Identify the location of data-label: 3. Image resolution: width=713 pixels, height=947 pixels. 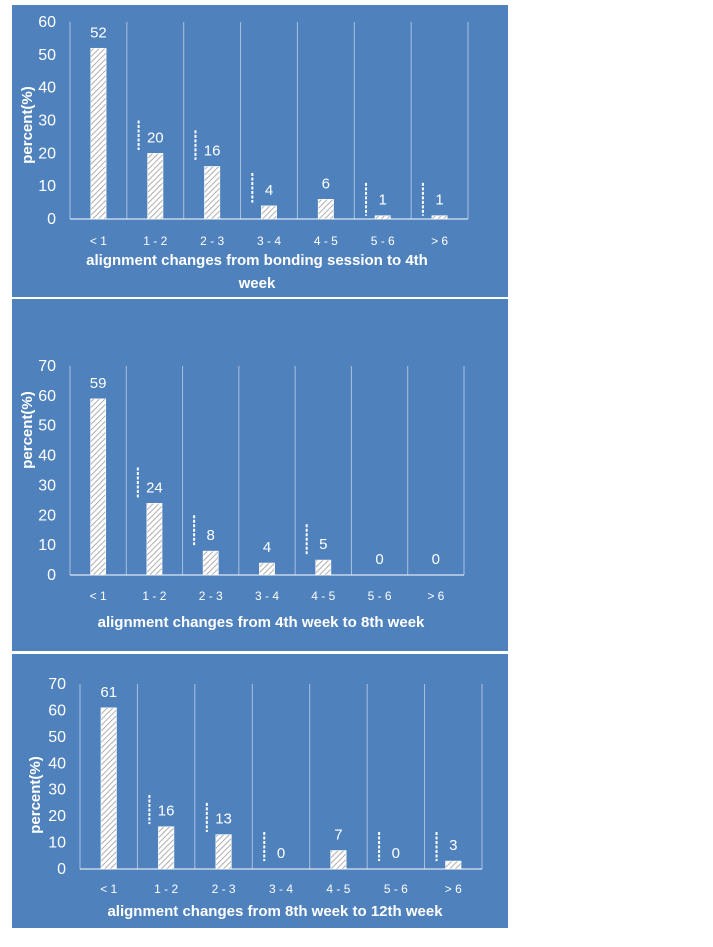
(453, 845).